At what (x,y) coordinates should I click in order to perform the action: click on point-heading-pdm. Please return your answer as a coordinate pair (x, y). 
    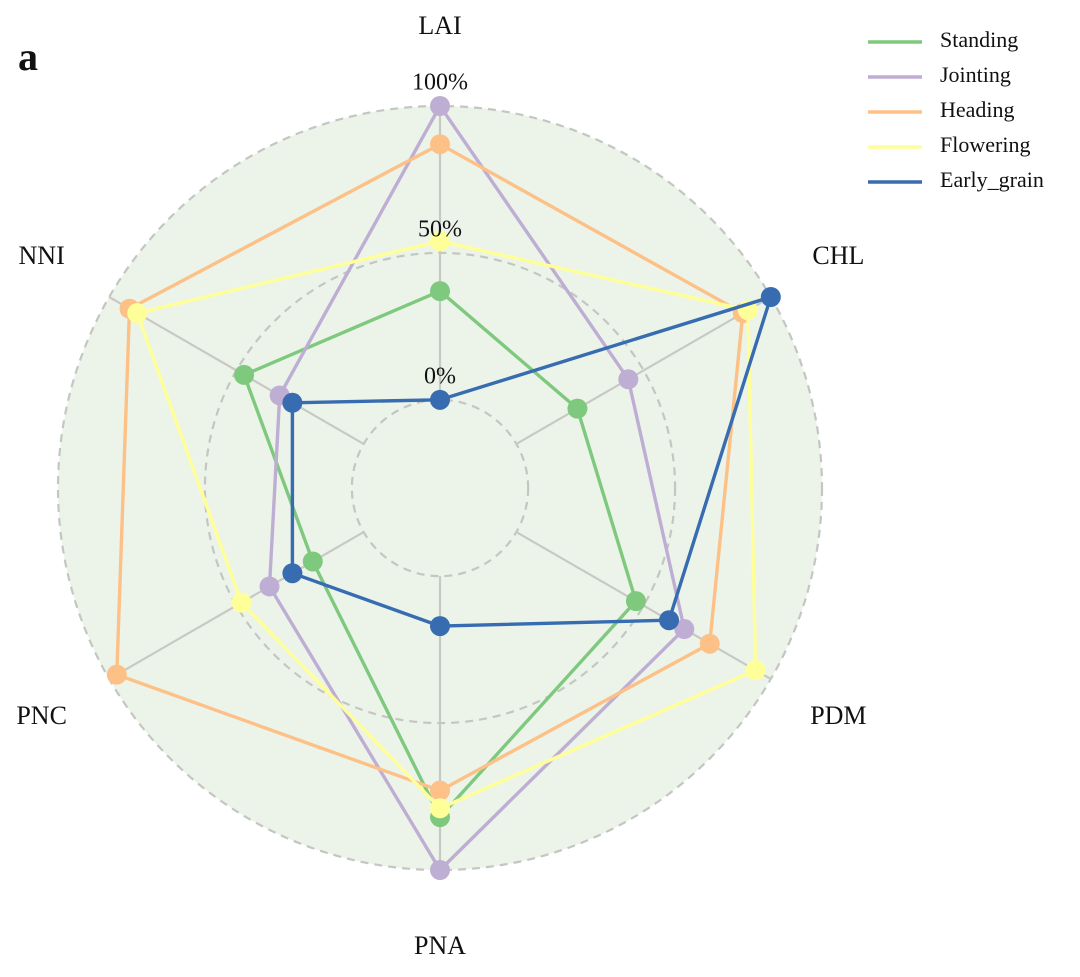
    Looking at the image, I should click on (709, 643).